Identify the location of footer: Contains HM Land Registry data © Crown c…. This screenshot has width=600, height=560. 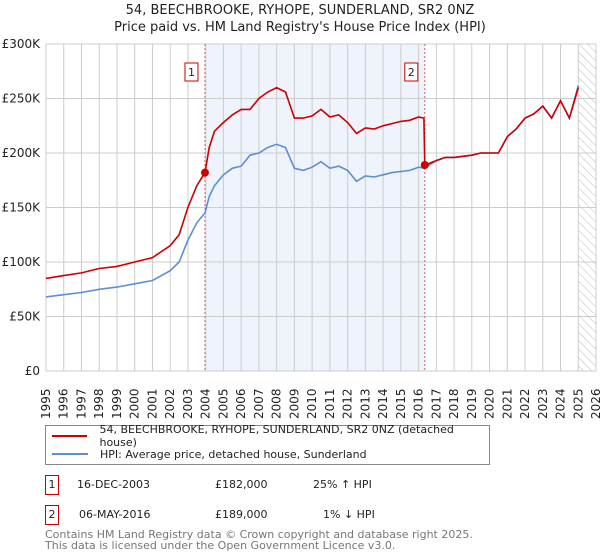
(259, 540).